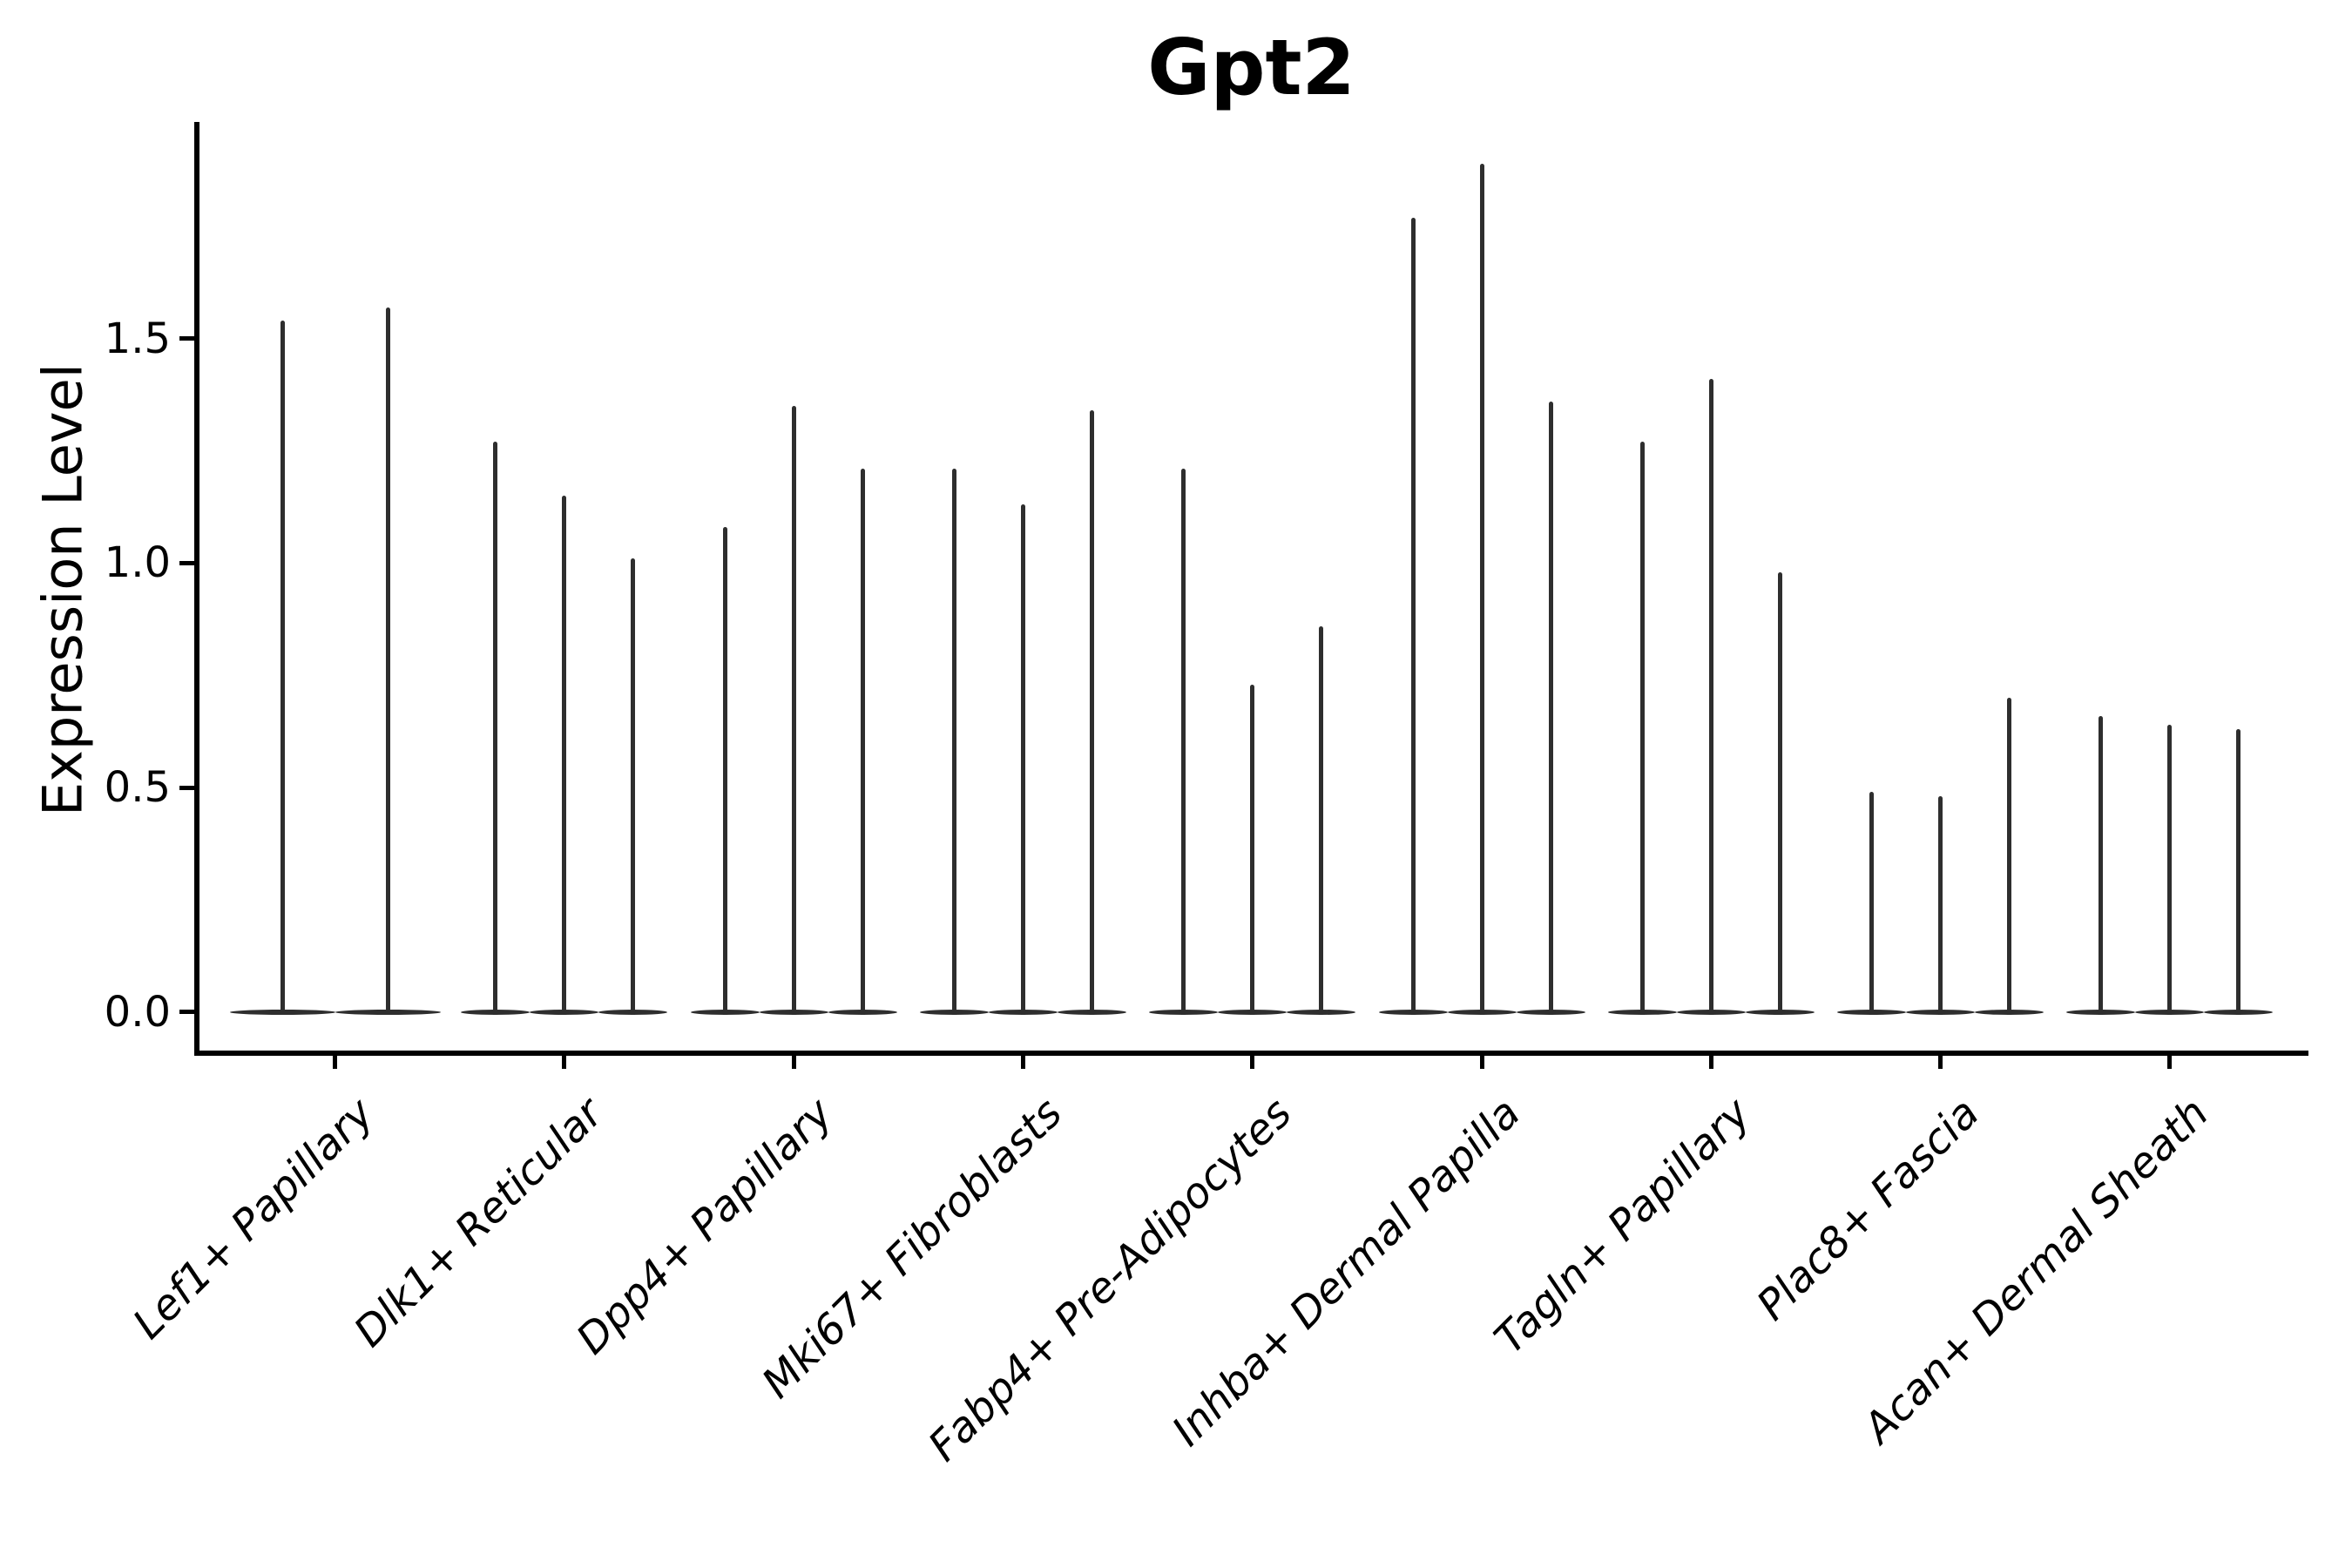  What do you see at coordinates (137, 563) in the screenshot?
I see `y-tick-label: 1.0` at bounding box center [137, 563].